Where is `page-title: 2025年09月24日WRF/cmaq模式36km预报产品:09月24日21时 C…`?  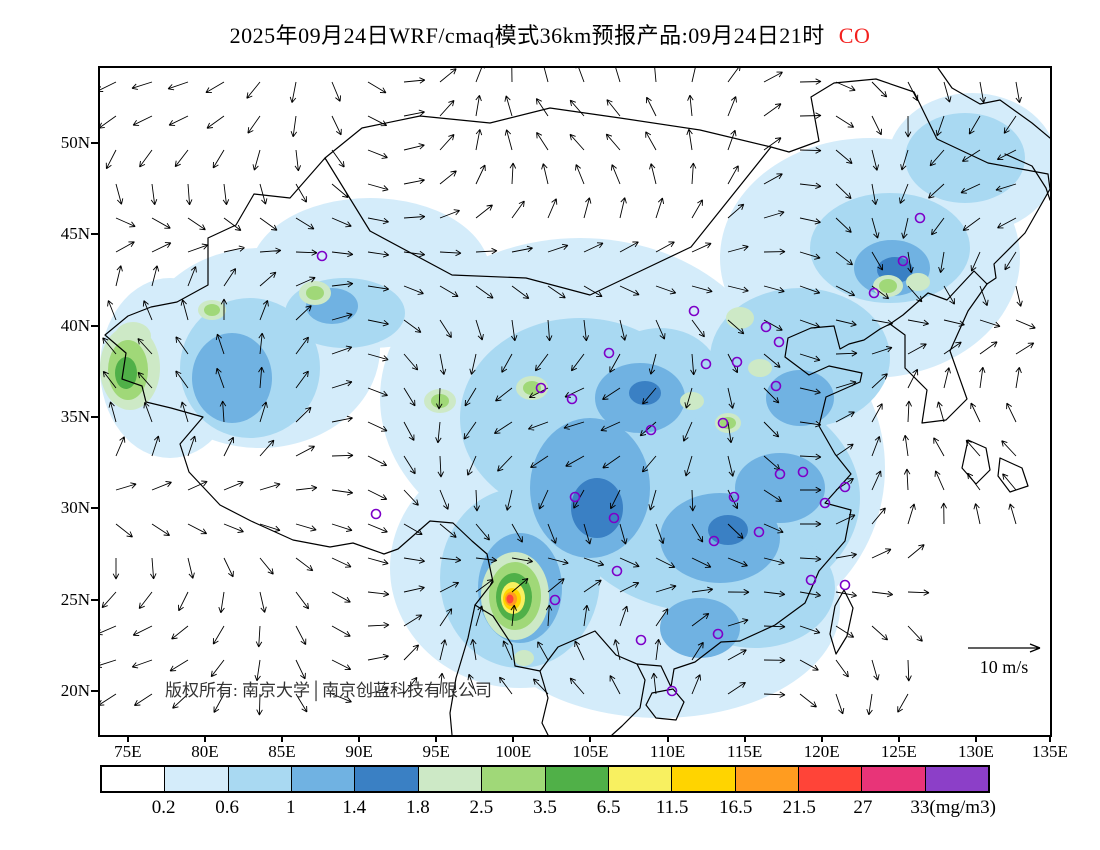
page-title: 2025年09月24日WRF/cmaq模式36km预报产品:09月24日21时 C… is located at coordinates (550, 34).